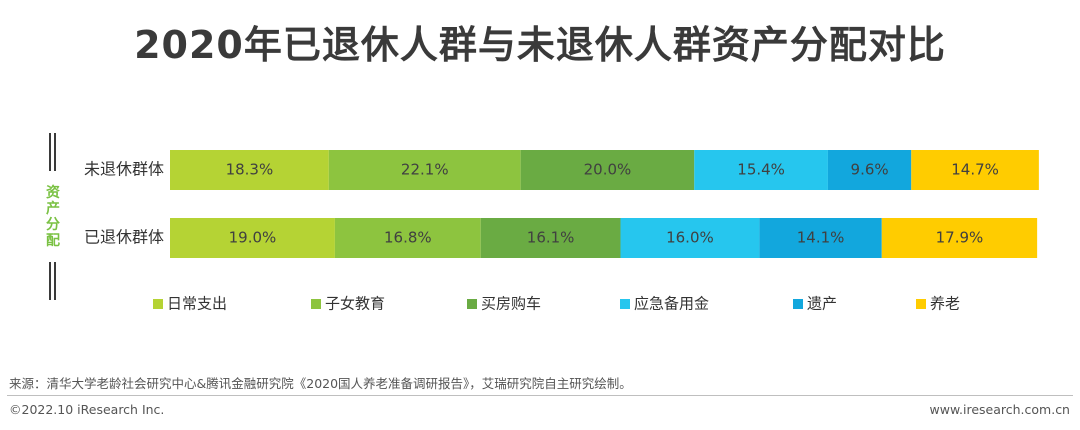 Image resolution: width=1080 pixels, height=430 pixels. Describe the element at coordinates (1000, 409) in the screenshot. I see `website-link: www.iresearch.com.cn` at that location.